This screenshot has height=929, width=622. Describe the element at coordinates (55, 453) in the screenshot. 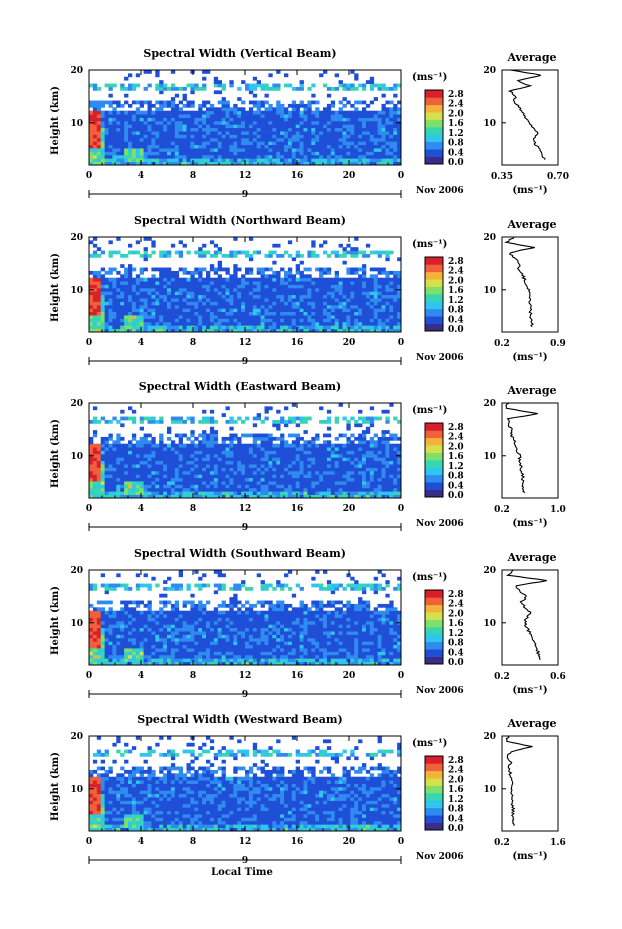

I see `y-axis-label: Height (km)` at that location.